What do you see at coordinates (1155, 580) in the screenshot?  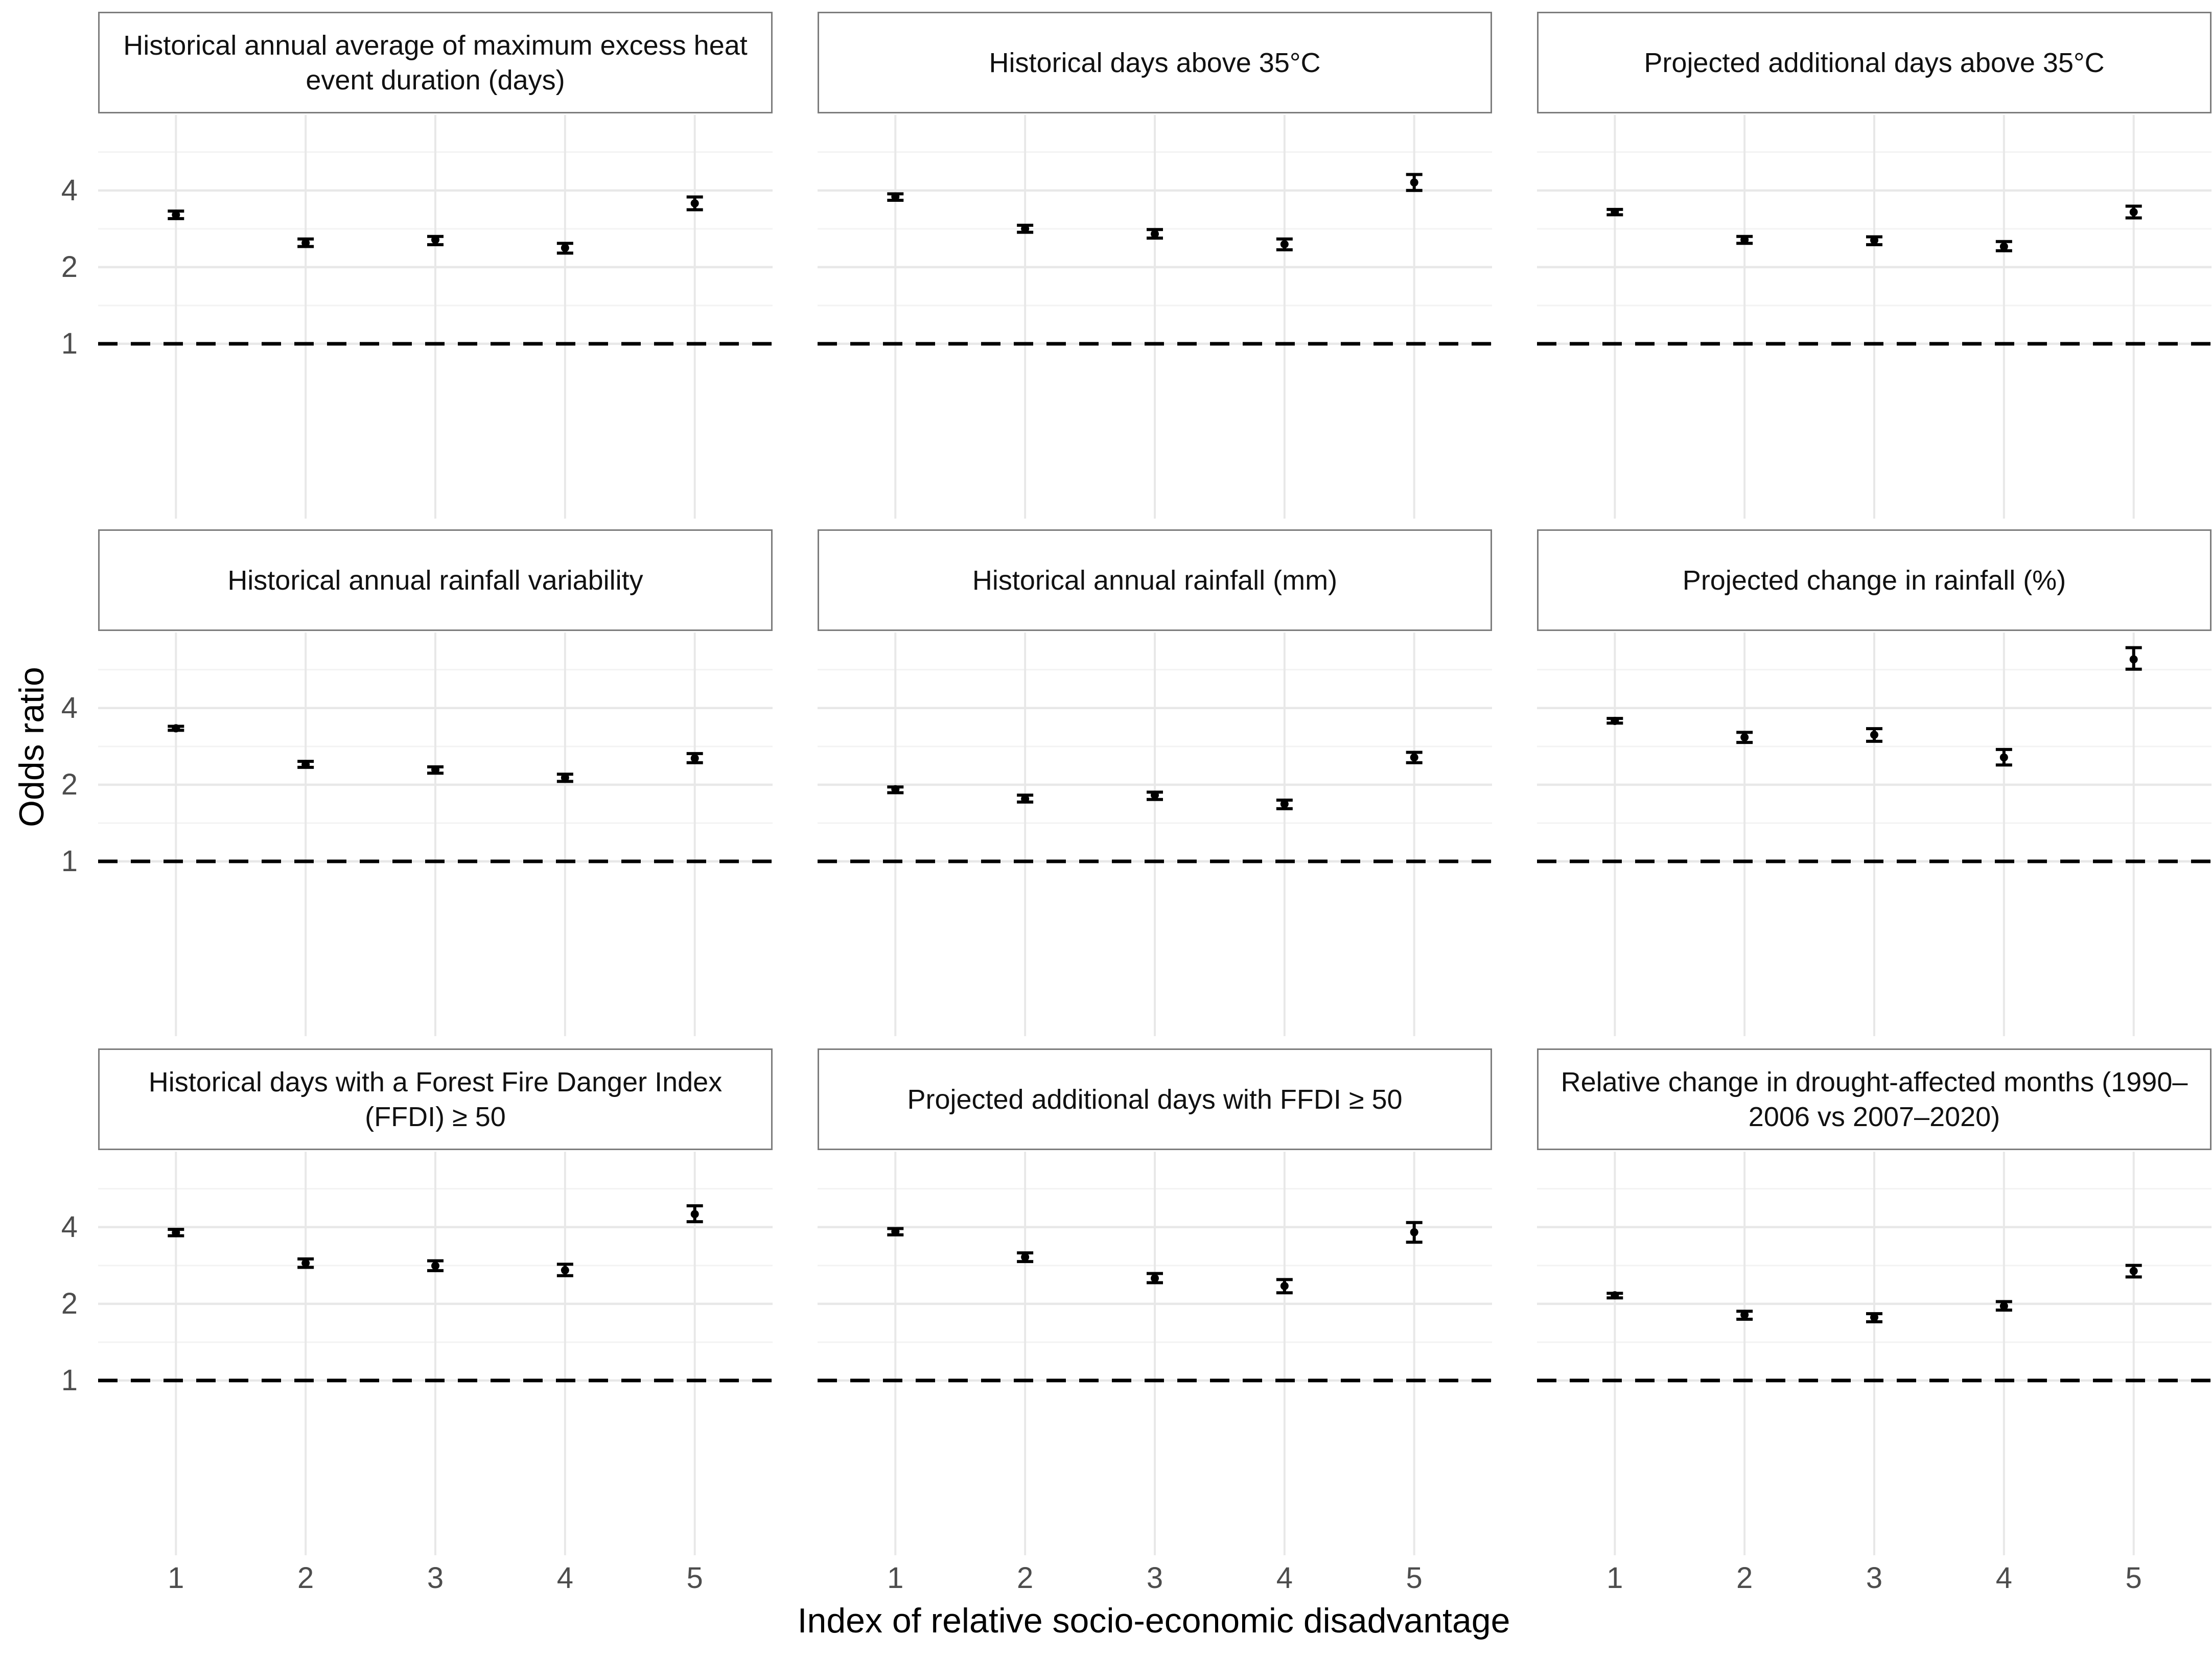 I see `facet-title-strip: Historical annual rainfall (mm)` at bounding box center [1155, 580].